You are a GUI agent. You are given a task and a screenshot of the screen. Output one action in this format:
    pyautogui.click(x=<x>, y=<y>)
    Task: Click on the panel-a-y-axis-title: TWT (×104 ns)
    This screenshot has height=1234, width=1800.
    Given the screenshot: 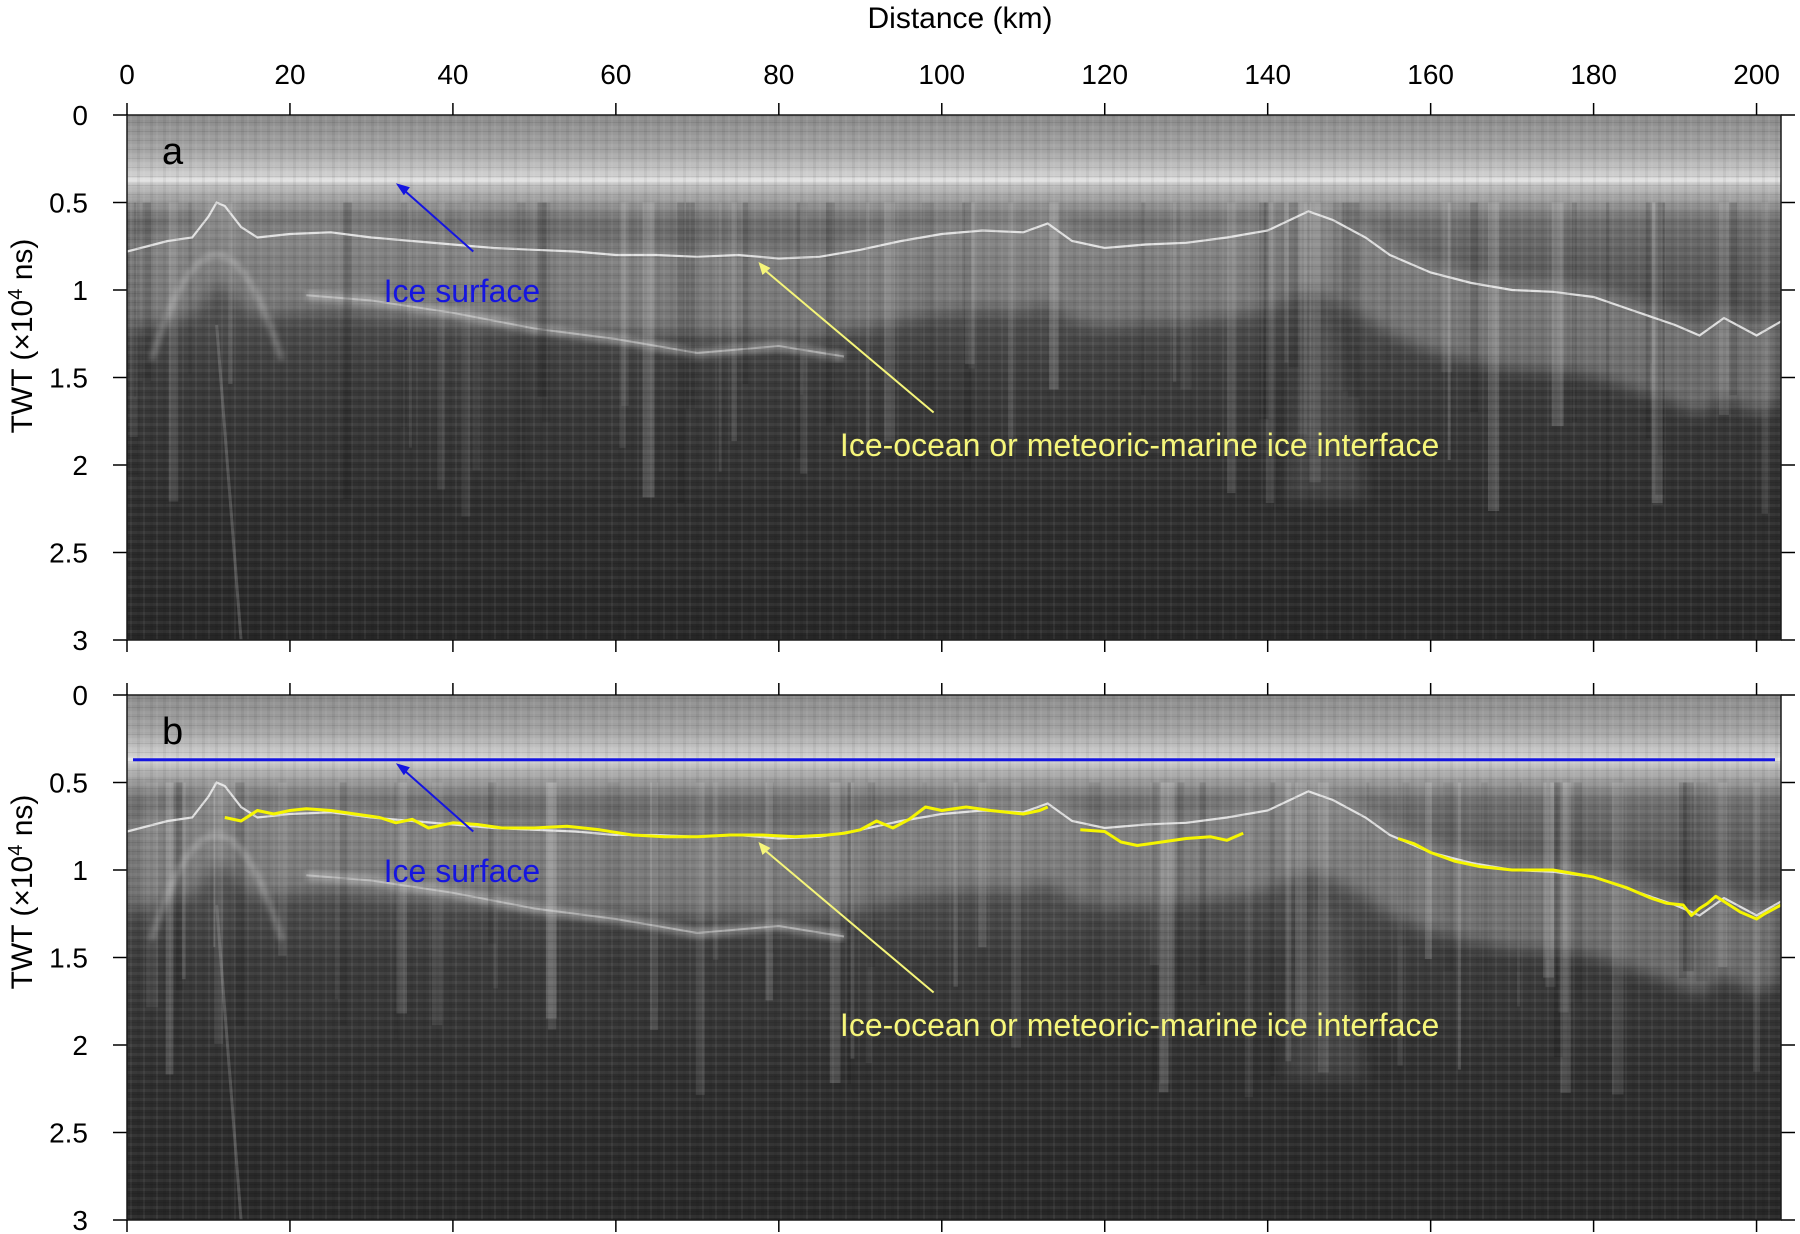 What is the action you would take?
    pyautogui.click(x=22, y=336)
    